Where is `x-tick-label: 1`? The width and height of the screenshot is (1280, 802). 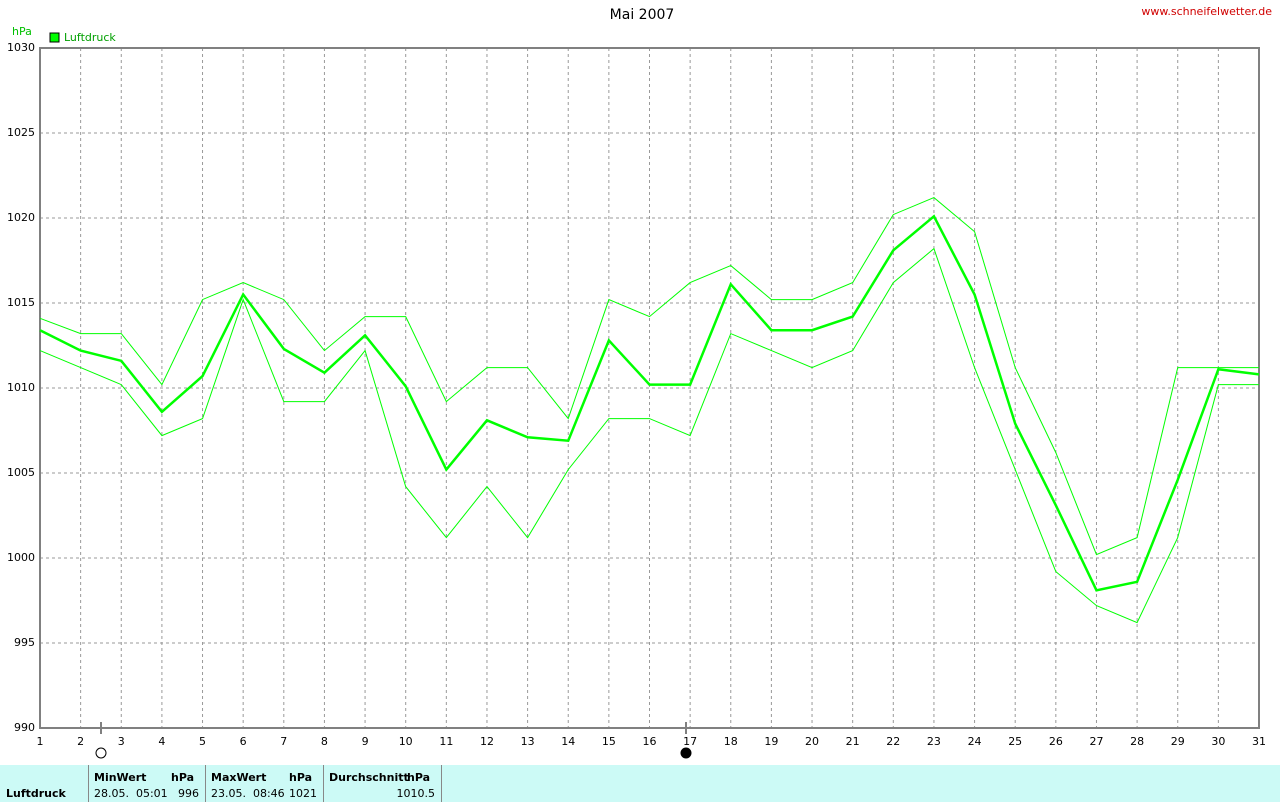
x-tick-label: 1 is located at coordinates (40, 741).